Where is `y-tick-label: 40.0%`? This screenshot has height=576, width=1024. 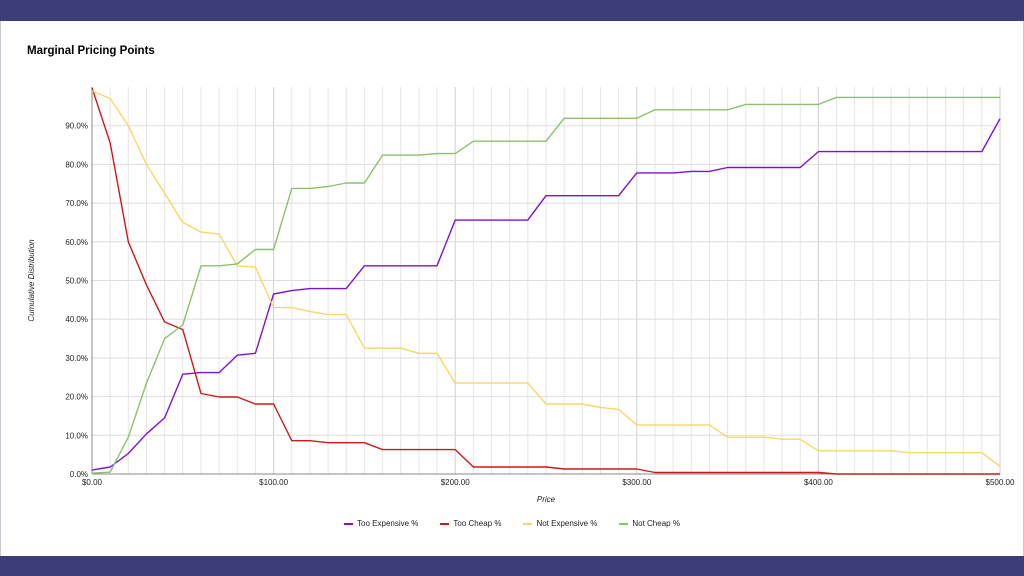
y-tick-label: 40.0% is located at coordinates (76, 319).